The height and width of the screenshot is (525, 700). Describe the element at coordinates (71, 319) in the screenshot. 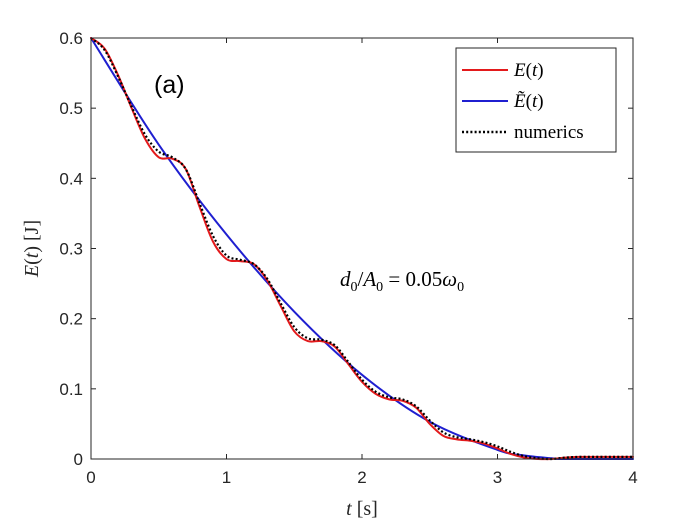

I see `y-tick-label: 0.2` at that location.